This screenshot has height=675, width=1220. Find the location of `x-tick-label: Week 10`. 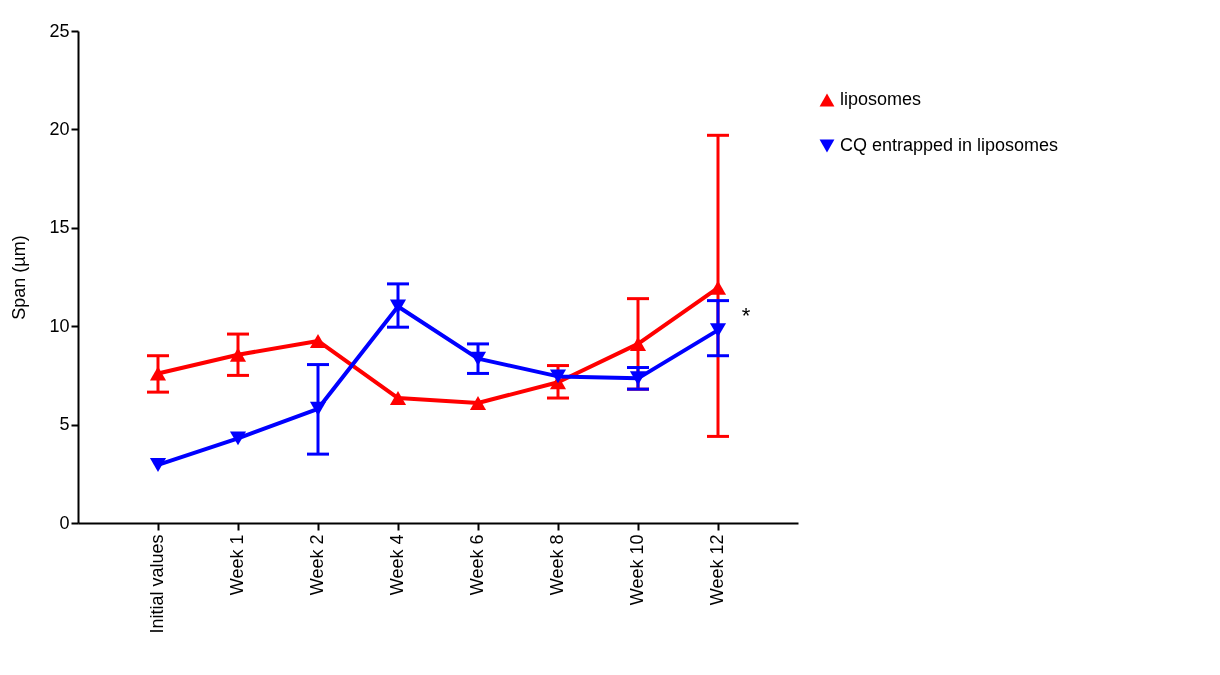

x-tick-label: Week 10 is located at coordinates (637, 570).